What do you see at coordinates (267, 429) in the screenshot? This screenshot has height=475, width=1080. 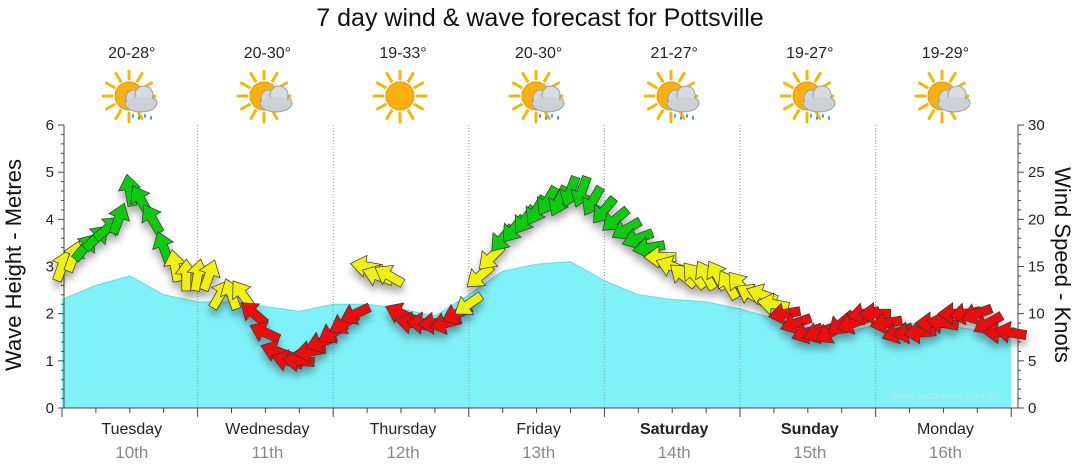 I see `day-name-label: Wednesday` at bounding box center [267, 429].